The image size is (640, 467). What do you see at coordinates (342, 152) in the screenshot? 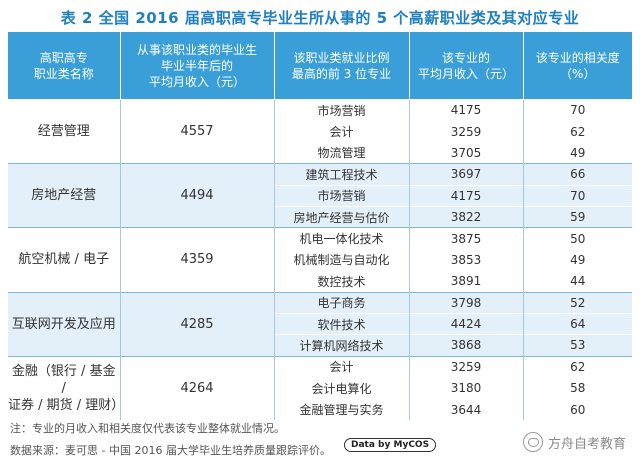
I see `major-name: 物流管理` at bounding box center [342, 152].